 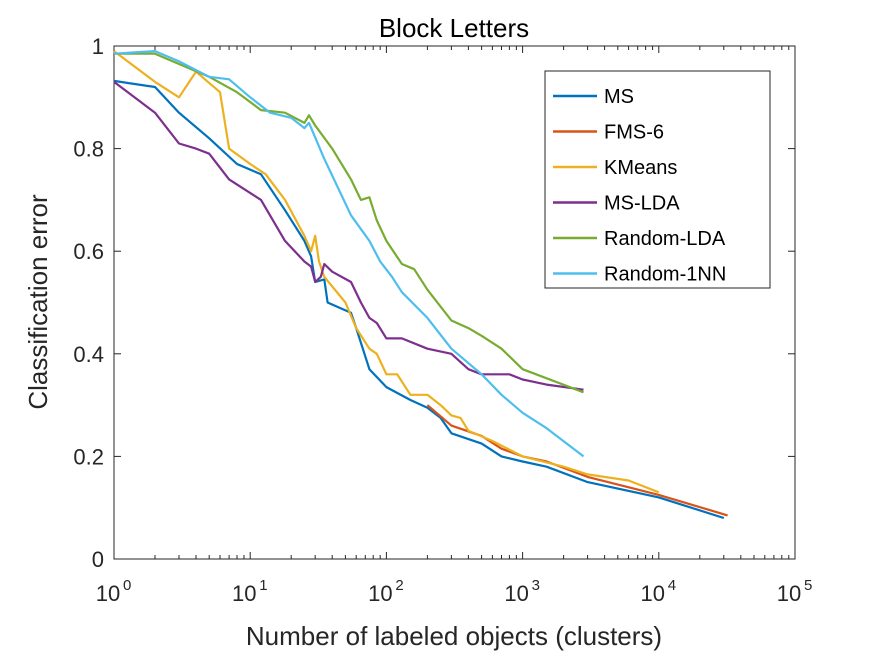 What do you see at coordinates (98, 559) in the screenshot?
I see `y-tick-label: 0` at bounding box center [98, 559].